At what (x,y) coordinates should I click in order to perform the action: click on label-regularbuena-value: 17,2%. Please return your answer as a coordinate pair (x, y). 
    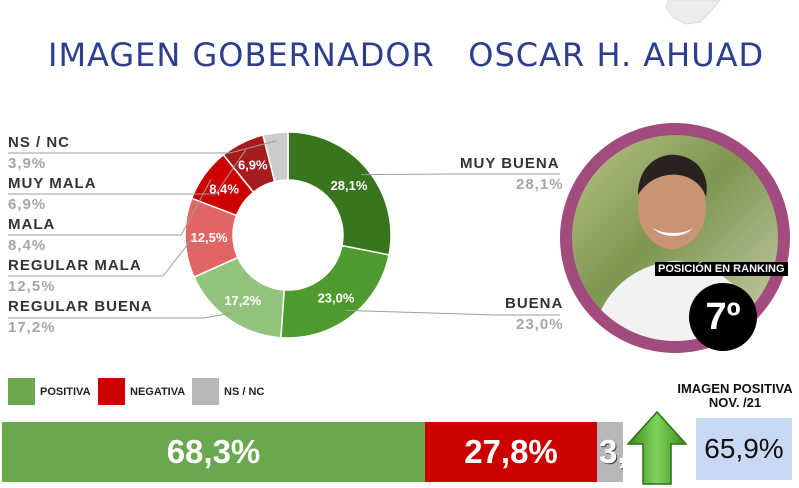
    Looking at the image, I should click on (32, 327).